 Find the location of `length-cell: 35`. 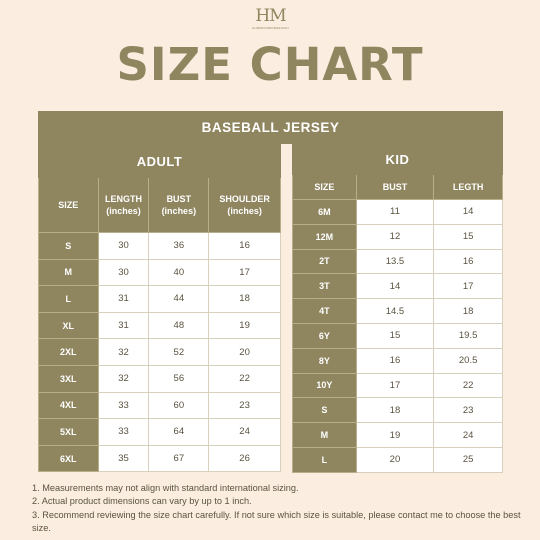

length-cell: 35 is located at coordinates (123, 458).